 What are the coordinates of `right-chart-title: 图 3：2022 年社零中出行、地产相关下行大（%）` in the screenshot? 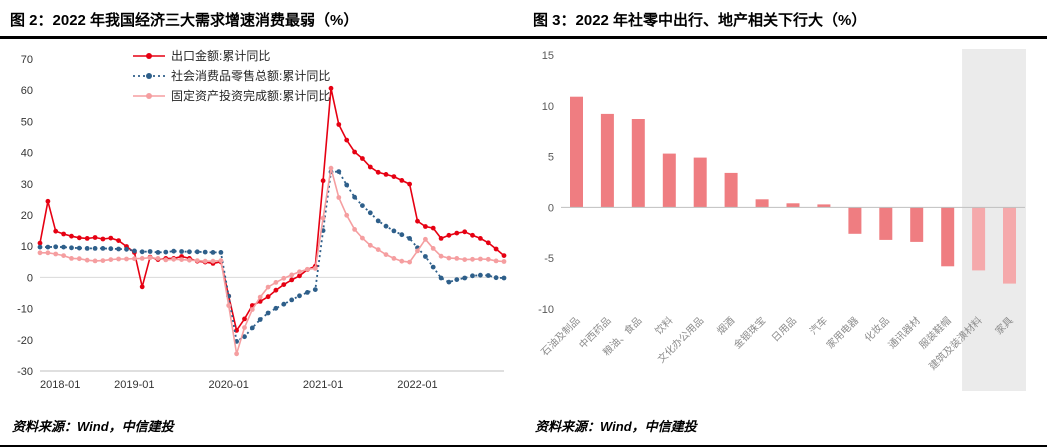 It's located at (700, 20).